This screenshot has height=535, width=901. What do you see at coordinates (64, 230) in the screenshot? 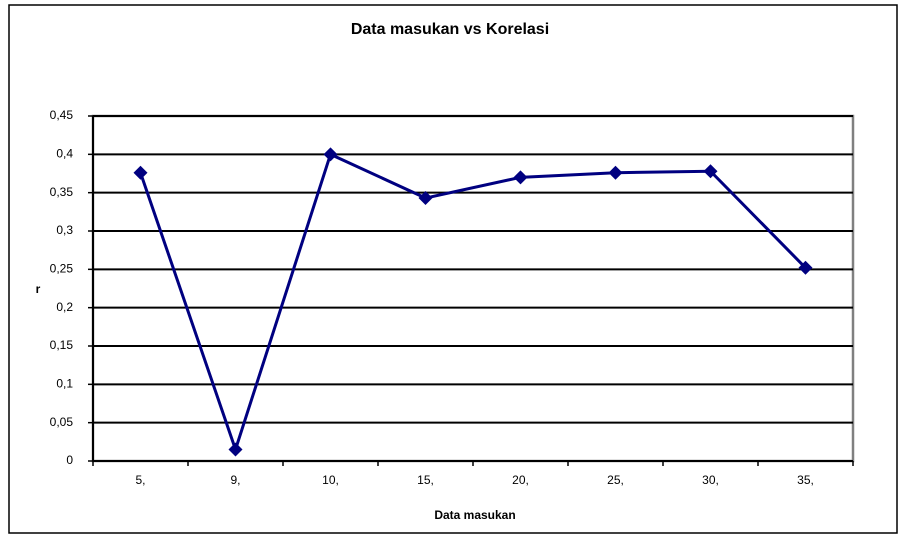
I see `y-tick-label: 0,3` at bounding box center [64, 230].